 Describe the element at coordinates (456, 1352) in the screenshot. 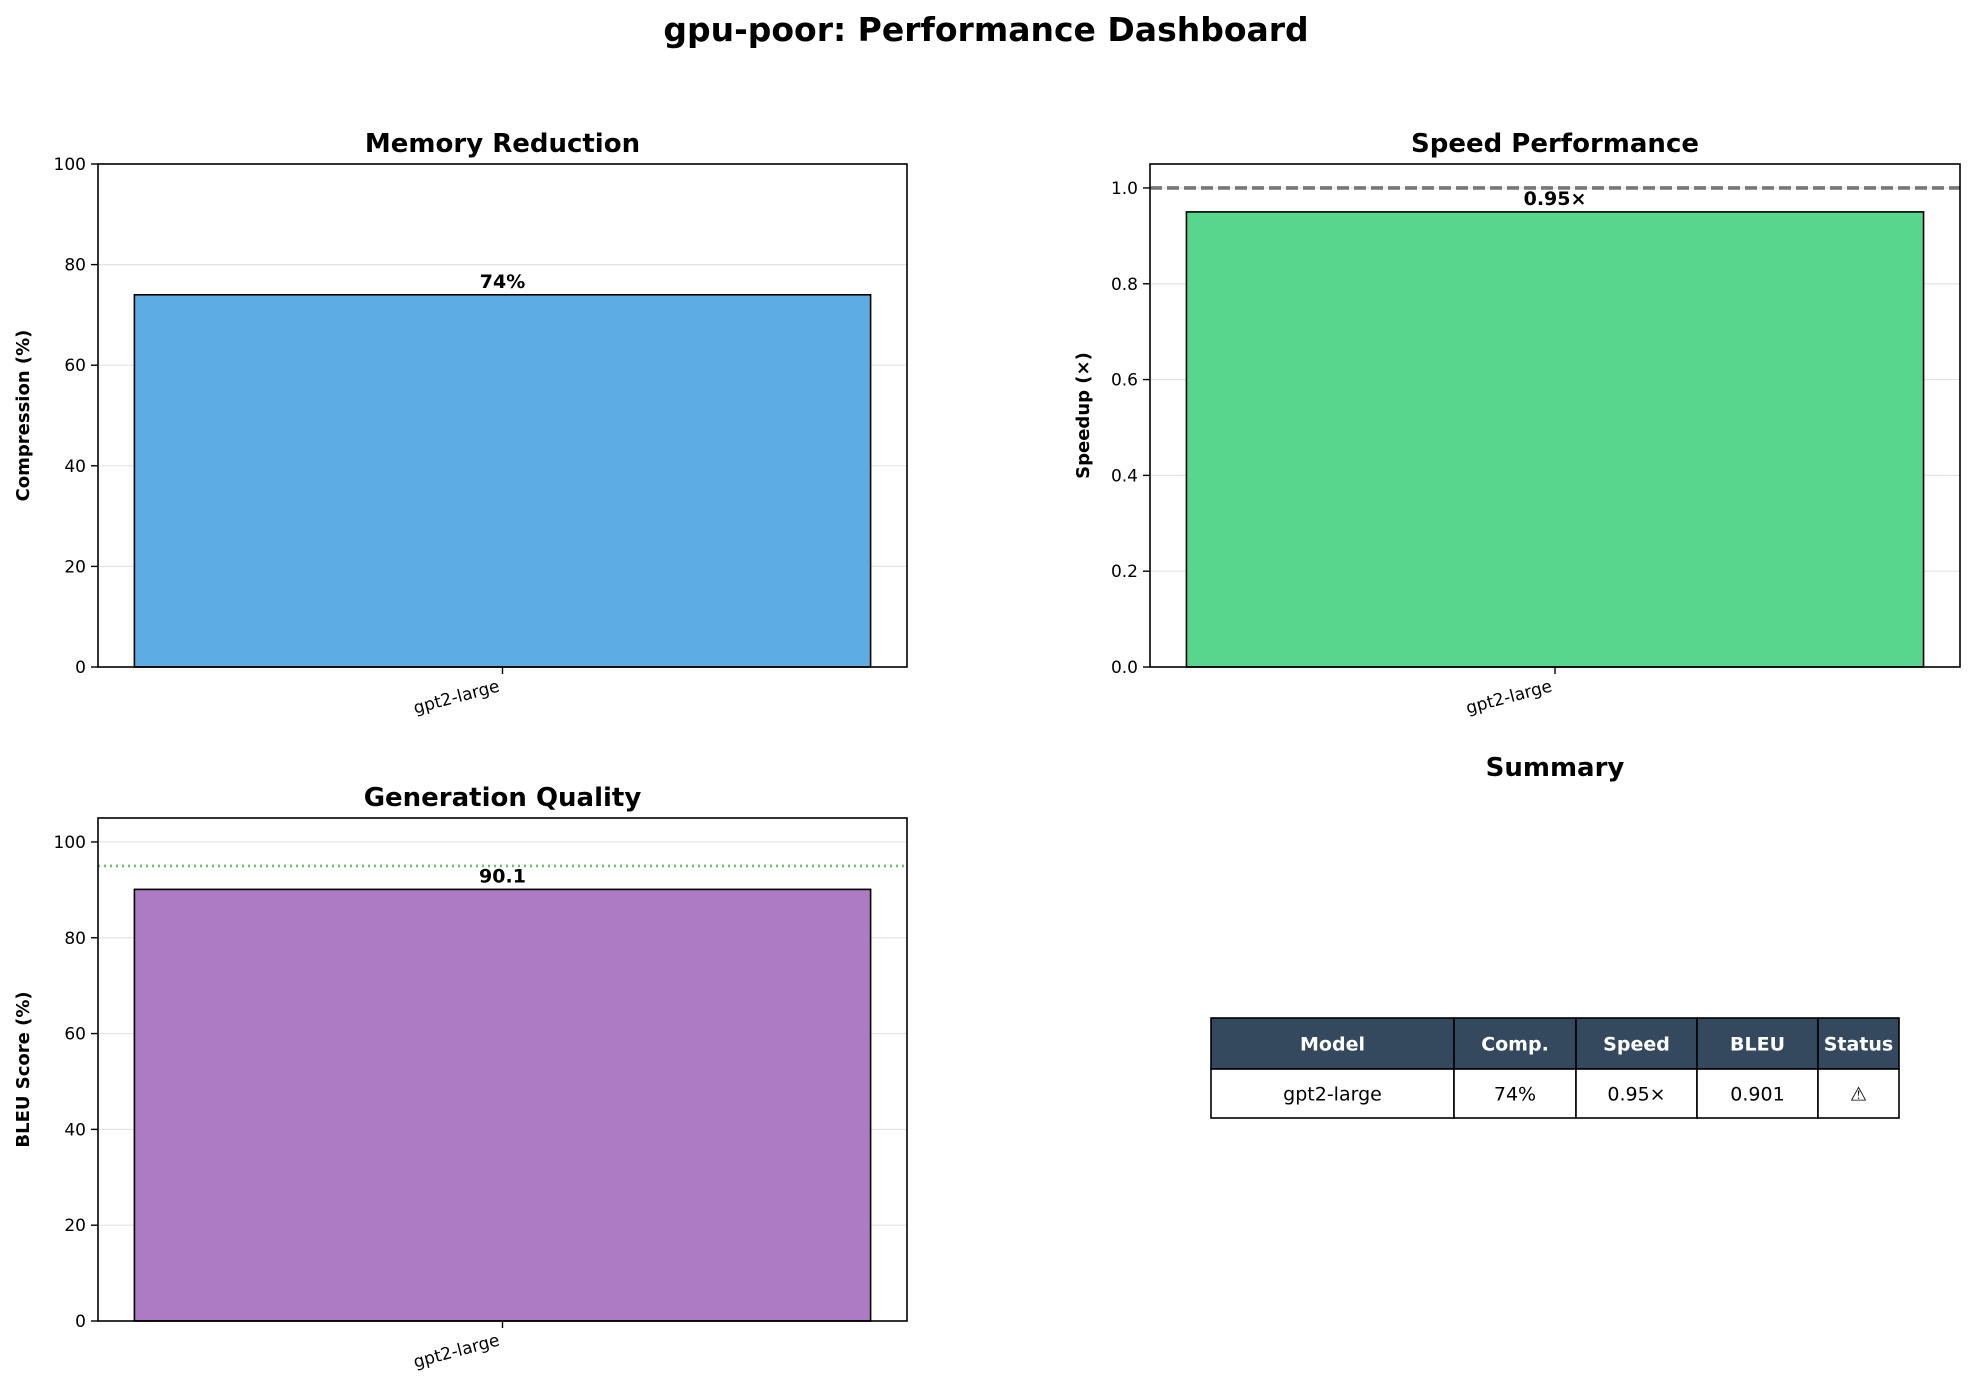

I see `generation-quality-x-tick-label: gpt2-large` at that location.